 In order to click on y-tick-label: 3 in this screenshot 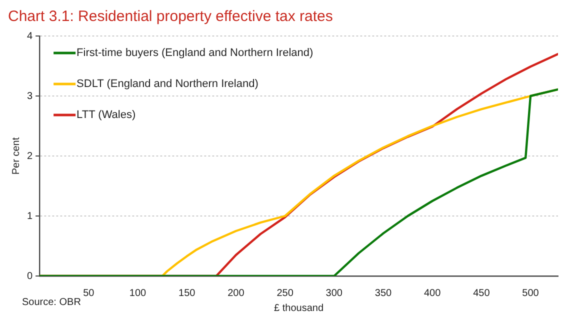, I will do `click(30, 96)`.